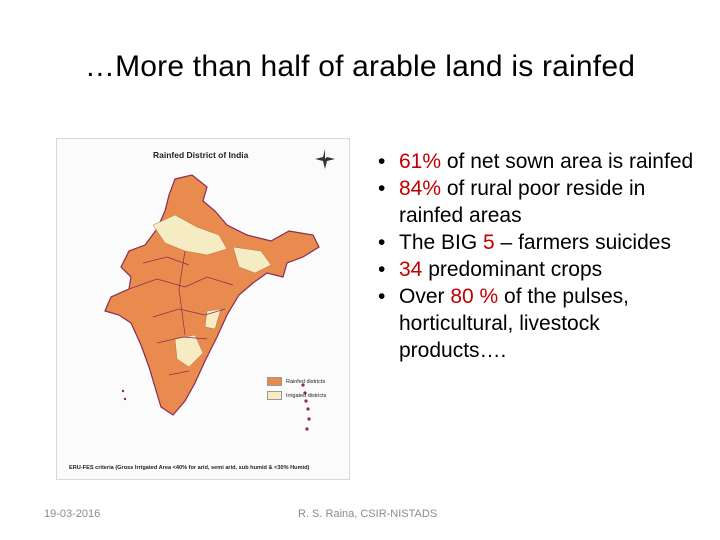  I want to click on footer-date: 19-03-2016, so click(72, 514).